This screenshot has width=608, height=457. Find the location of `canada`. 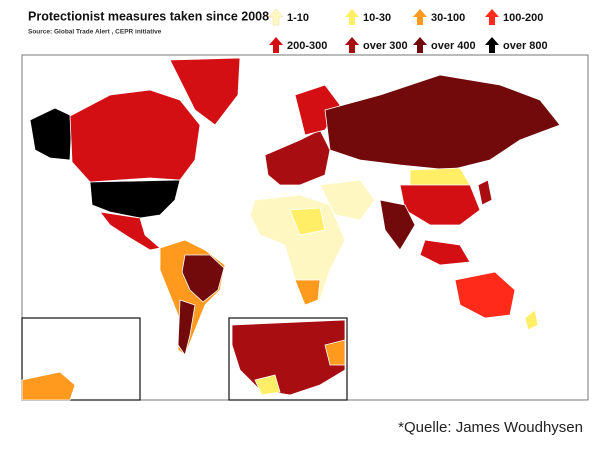

canada is located at coordinates (135, 136).